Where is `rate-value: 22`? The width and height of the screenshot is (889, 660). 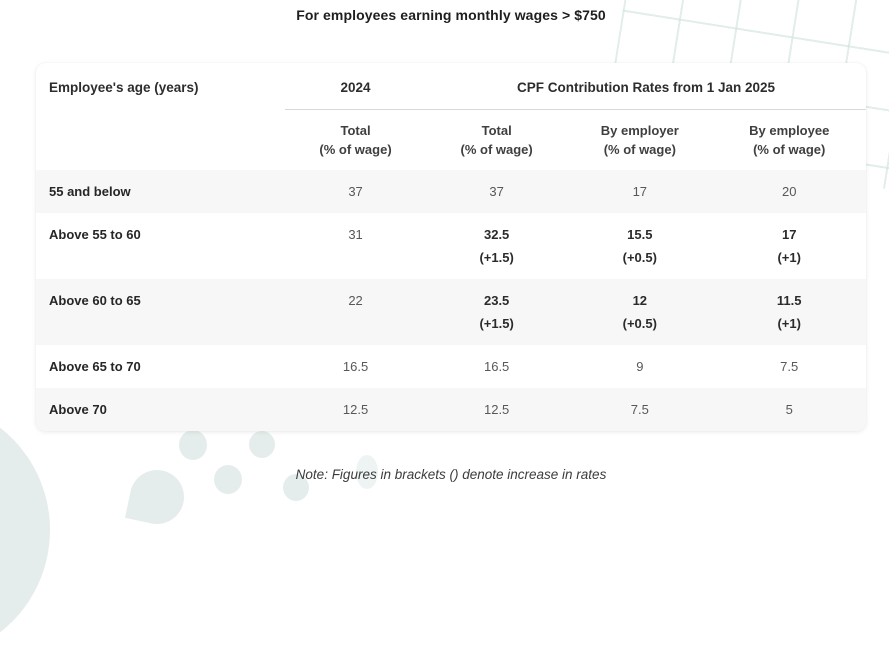
rate-value: 22 is located at coordinates (355, 300).